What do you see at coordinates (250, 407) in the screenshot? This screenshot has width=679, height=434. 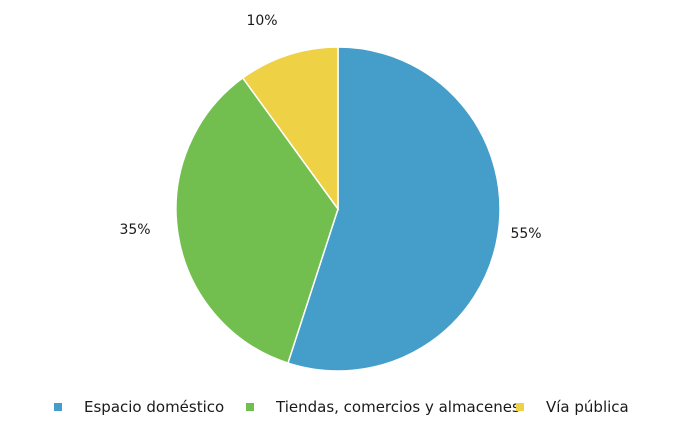 I see `legend-swatch-tiendas` at bounding box center [250, 407].